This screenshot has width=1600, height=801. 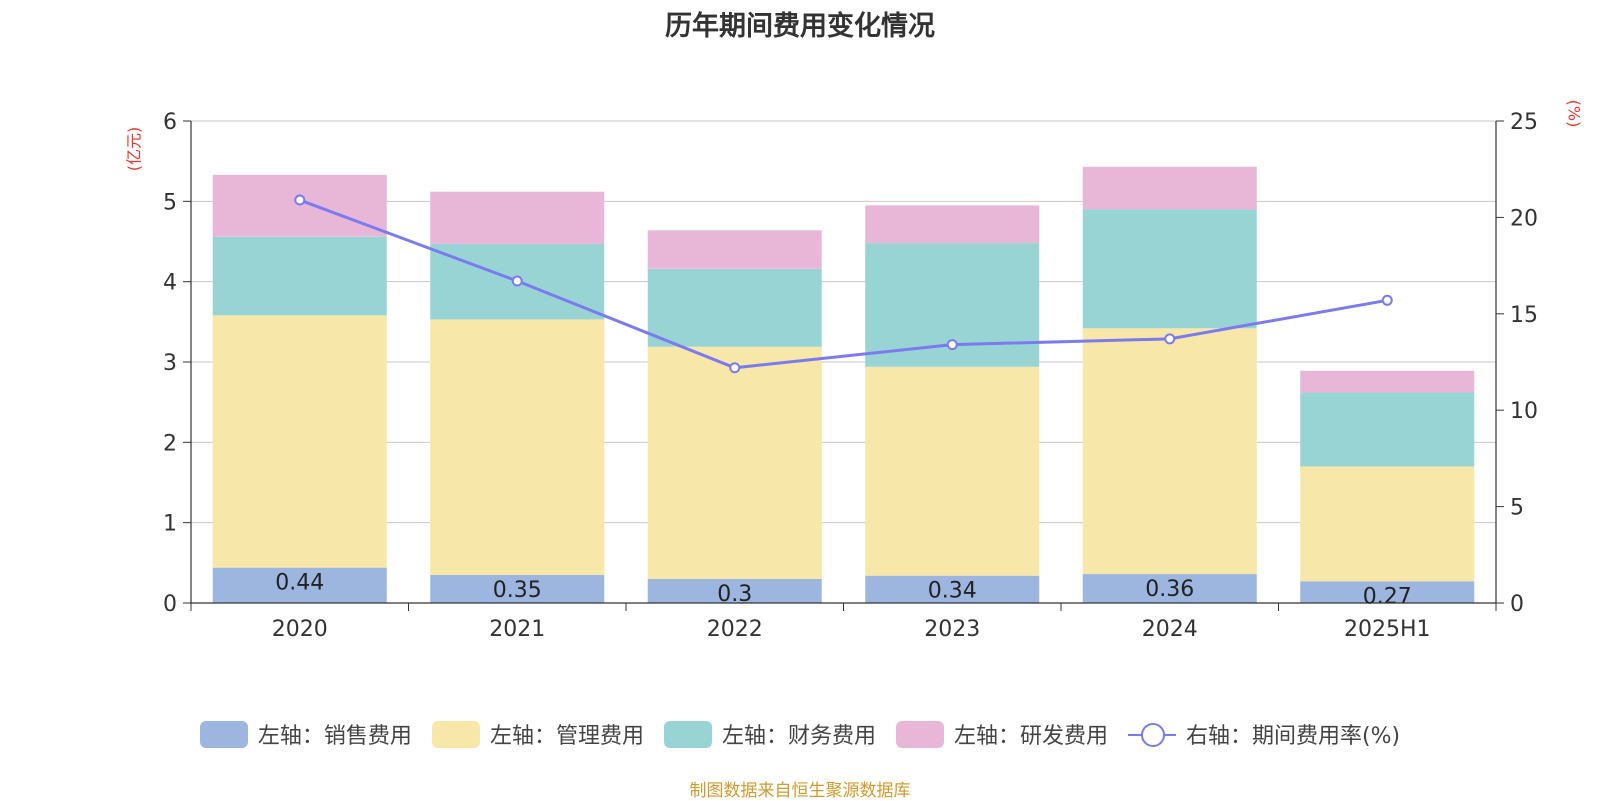 I want to click on bar-admin-2025H1, so click(x=1387, y=524).